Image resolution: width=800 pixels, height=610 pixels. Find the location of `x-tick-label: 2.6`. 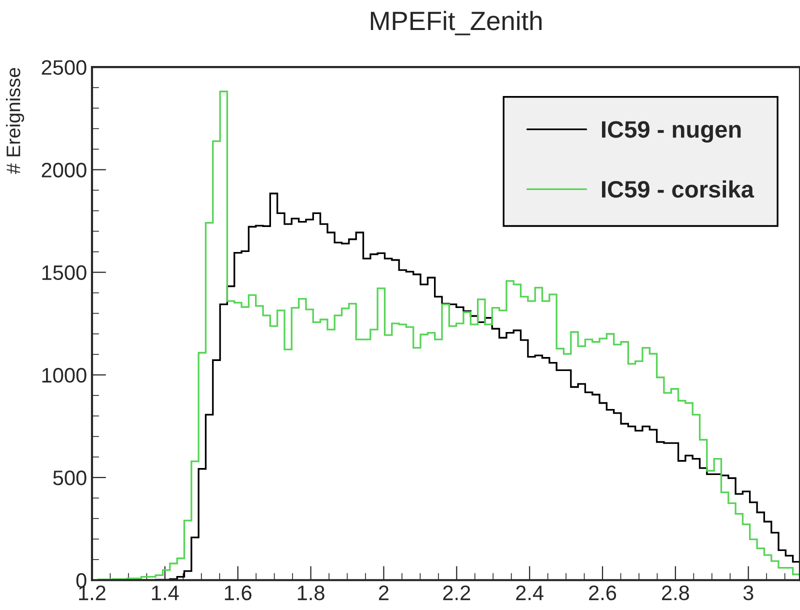

x-tick-label: 2.6 is located at coordinates (602, 593).